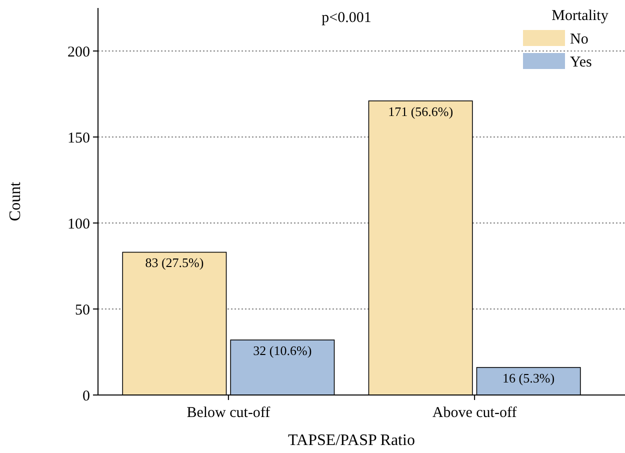 Image resolution: width=625 pixels, height=453 pixels. I want to click on legend-label: Yes, so click(581, 62).